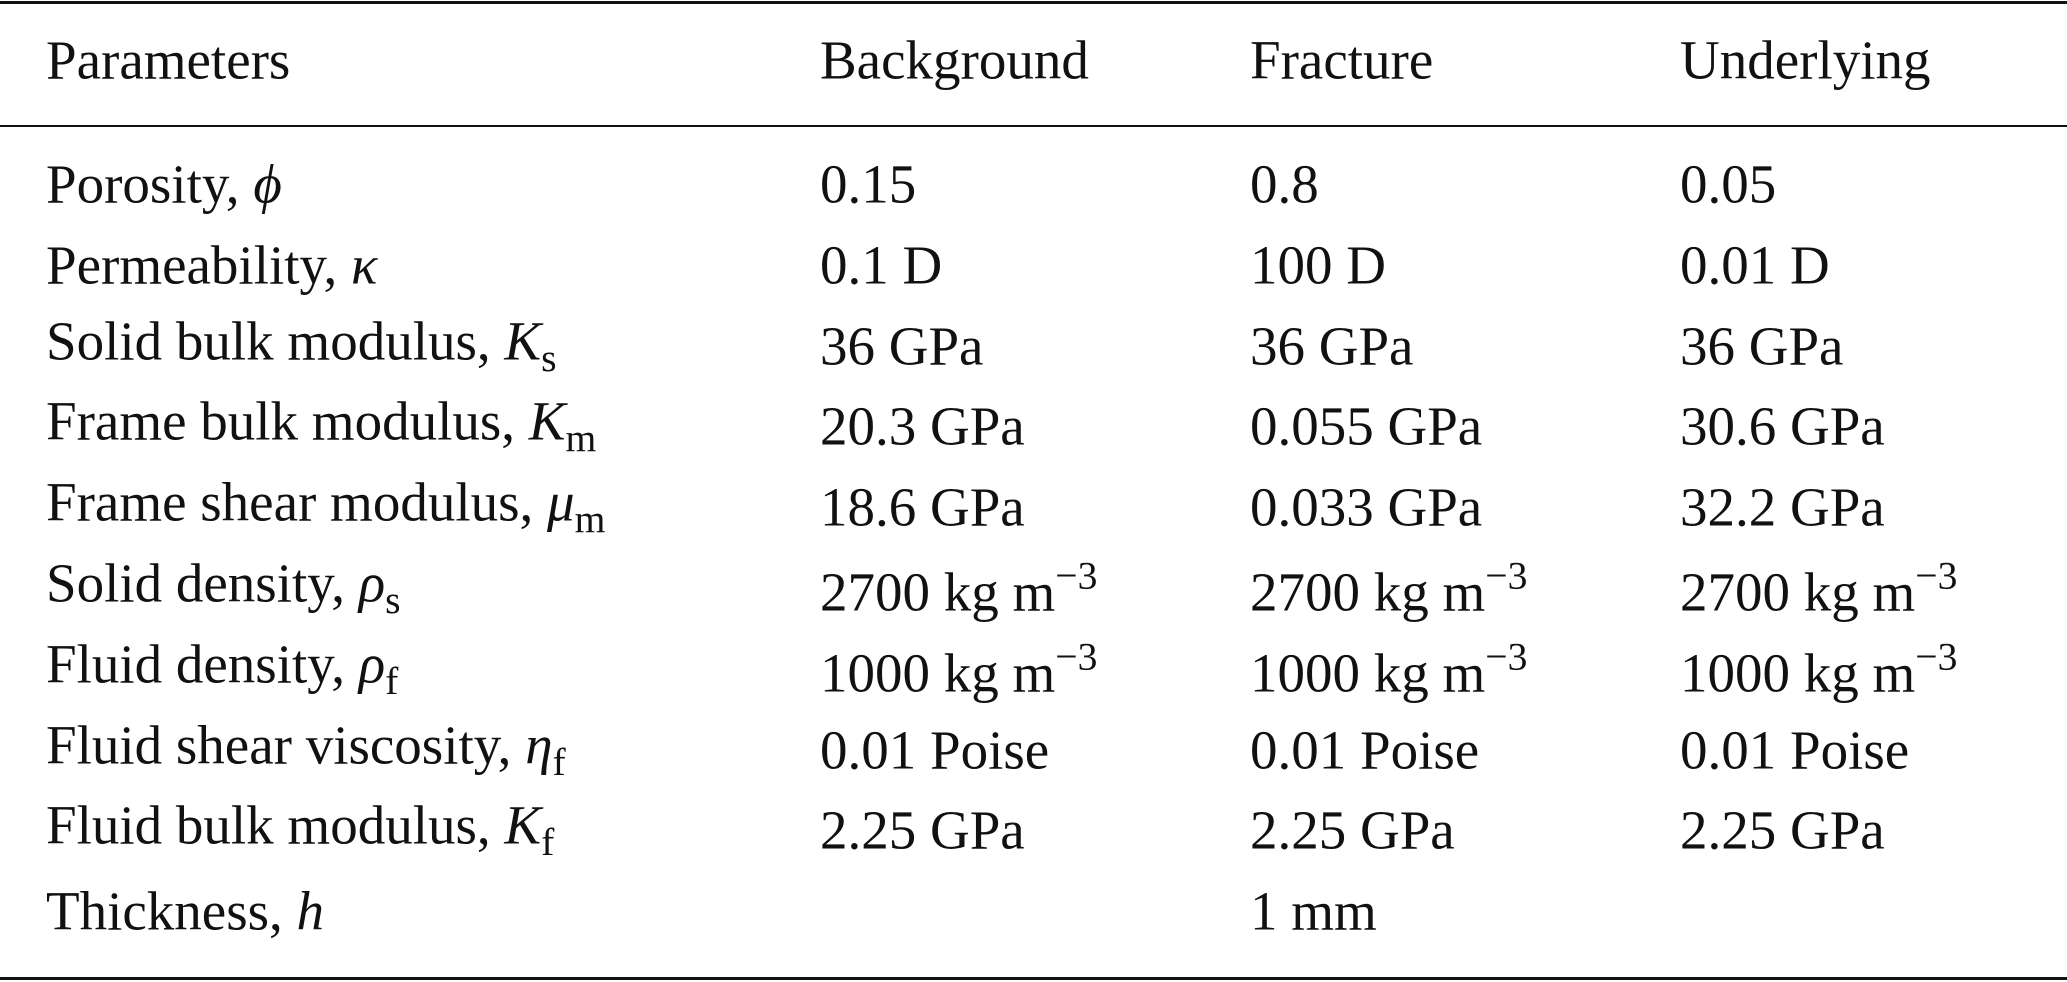  What do you see at coordinates (379, 587) in the screenshot?
I see `symbol: ρs` at bounding box center [379, 587].